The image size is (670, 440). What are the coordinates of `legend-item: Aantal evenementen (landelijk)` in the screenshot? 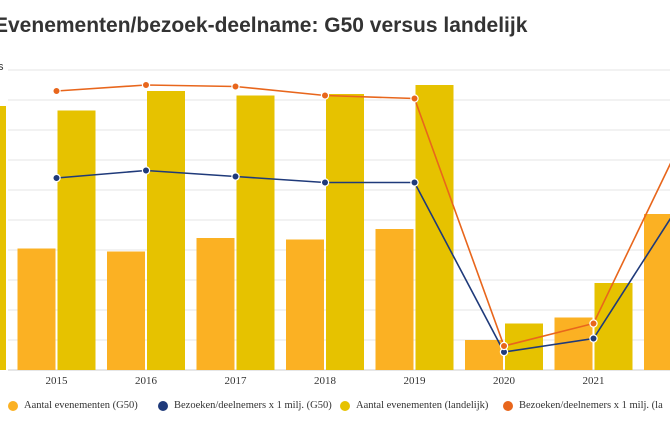 It's located at (414, 405).